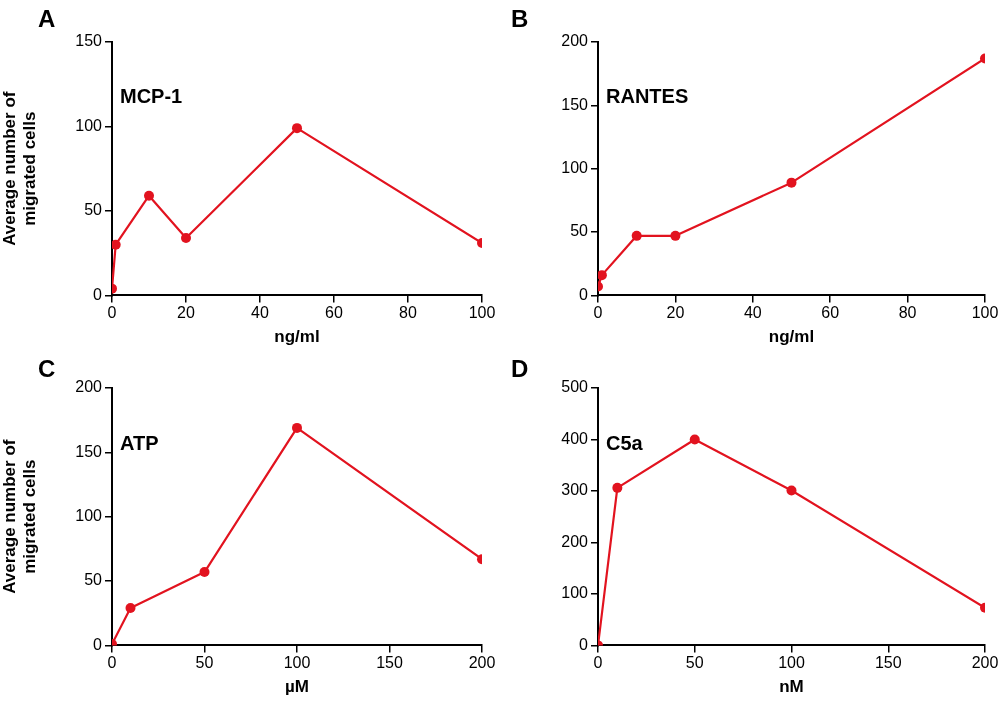 Image resolution: width=1003 pixels, height=704 pixels. What do you see at coordinates (575, 438) in the screenshot?
I see `y-tick-label: 400` at bounding box center [575, 438].